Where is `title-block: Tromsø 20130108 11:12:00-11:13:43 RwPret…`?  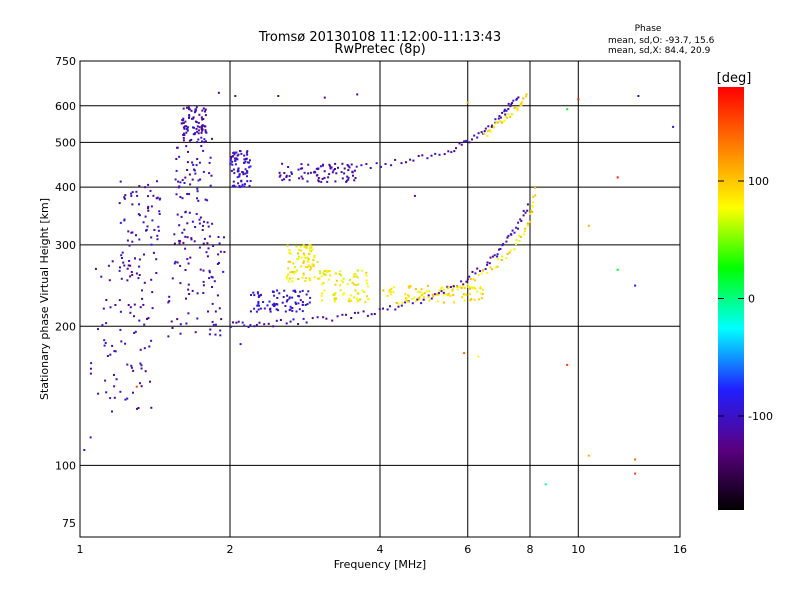
title-block: Tromsø 20130108 11:12:00-11:13:43 RwPret… is located at coordinates (379, 43).